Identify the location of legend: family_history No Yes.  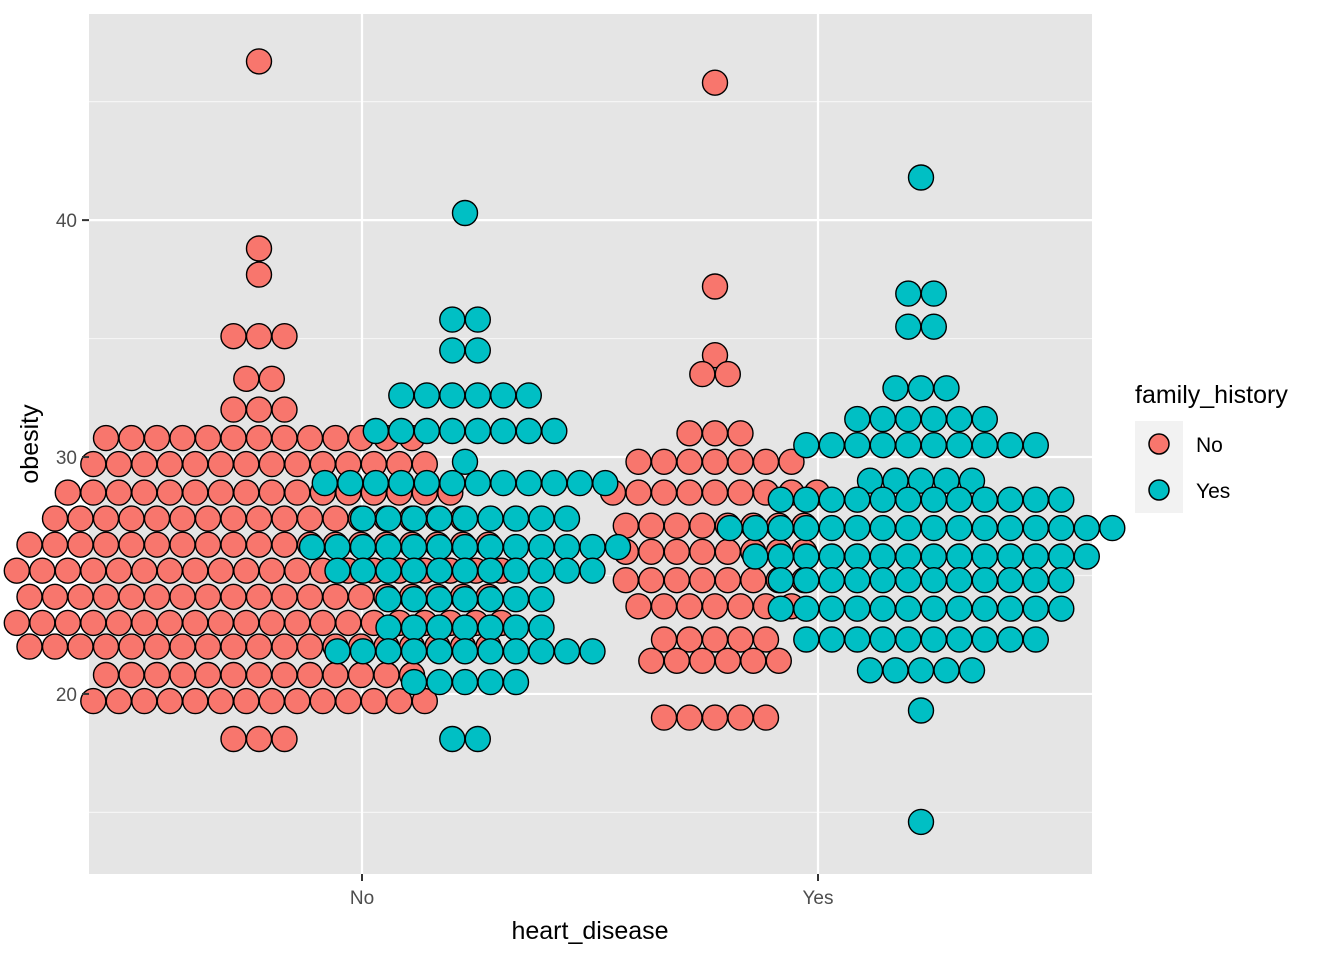
(1211, 447).